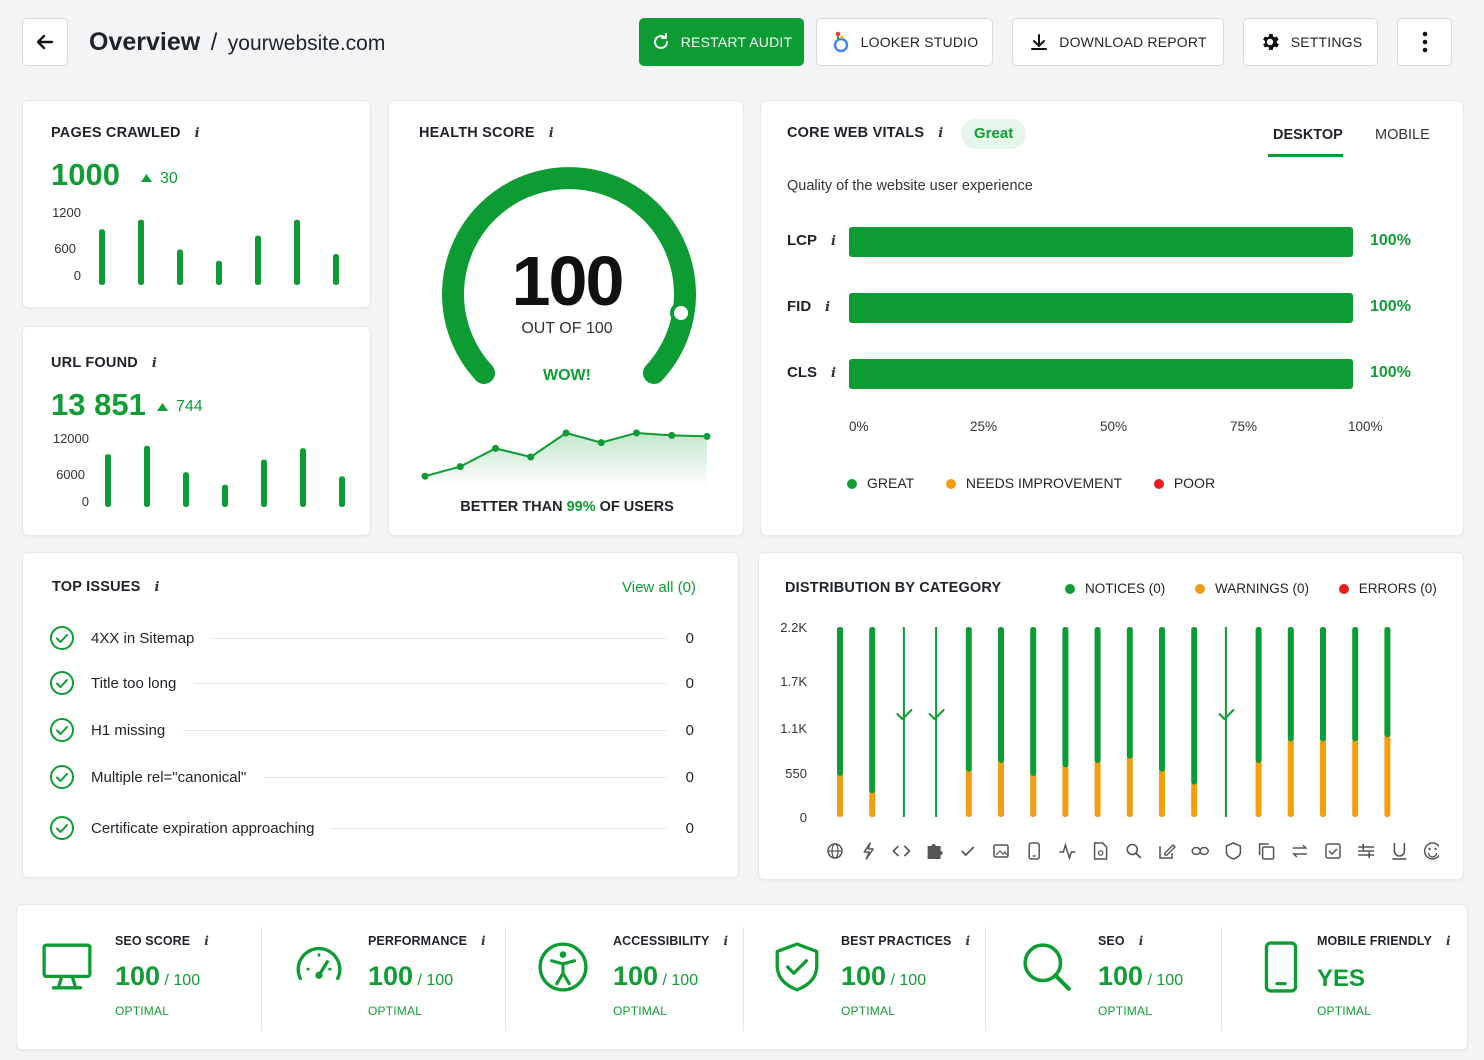  Describe the element at coordinates (371, 828) in the screenshot. I see `issue-row: Certificate expiration approaching 0` at that location.